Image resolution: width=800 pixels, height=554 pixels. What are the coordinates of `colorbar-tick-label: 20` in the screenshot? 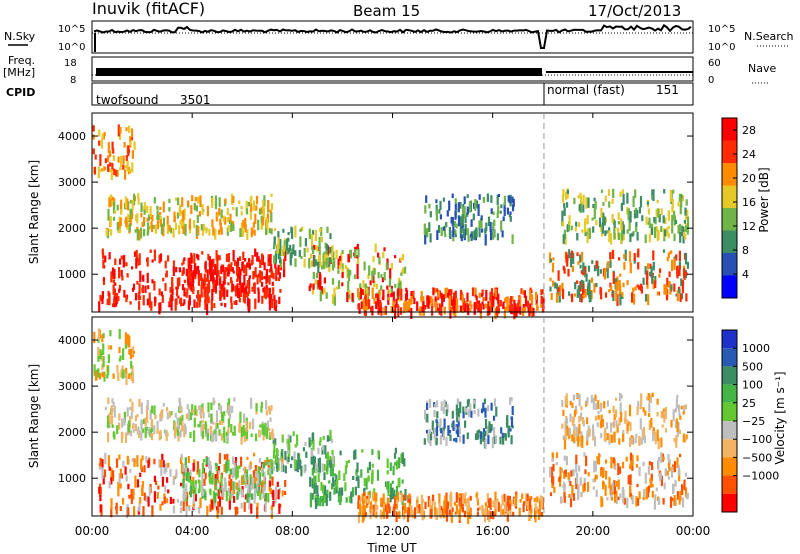 It's located at (749, 178).